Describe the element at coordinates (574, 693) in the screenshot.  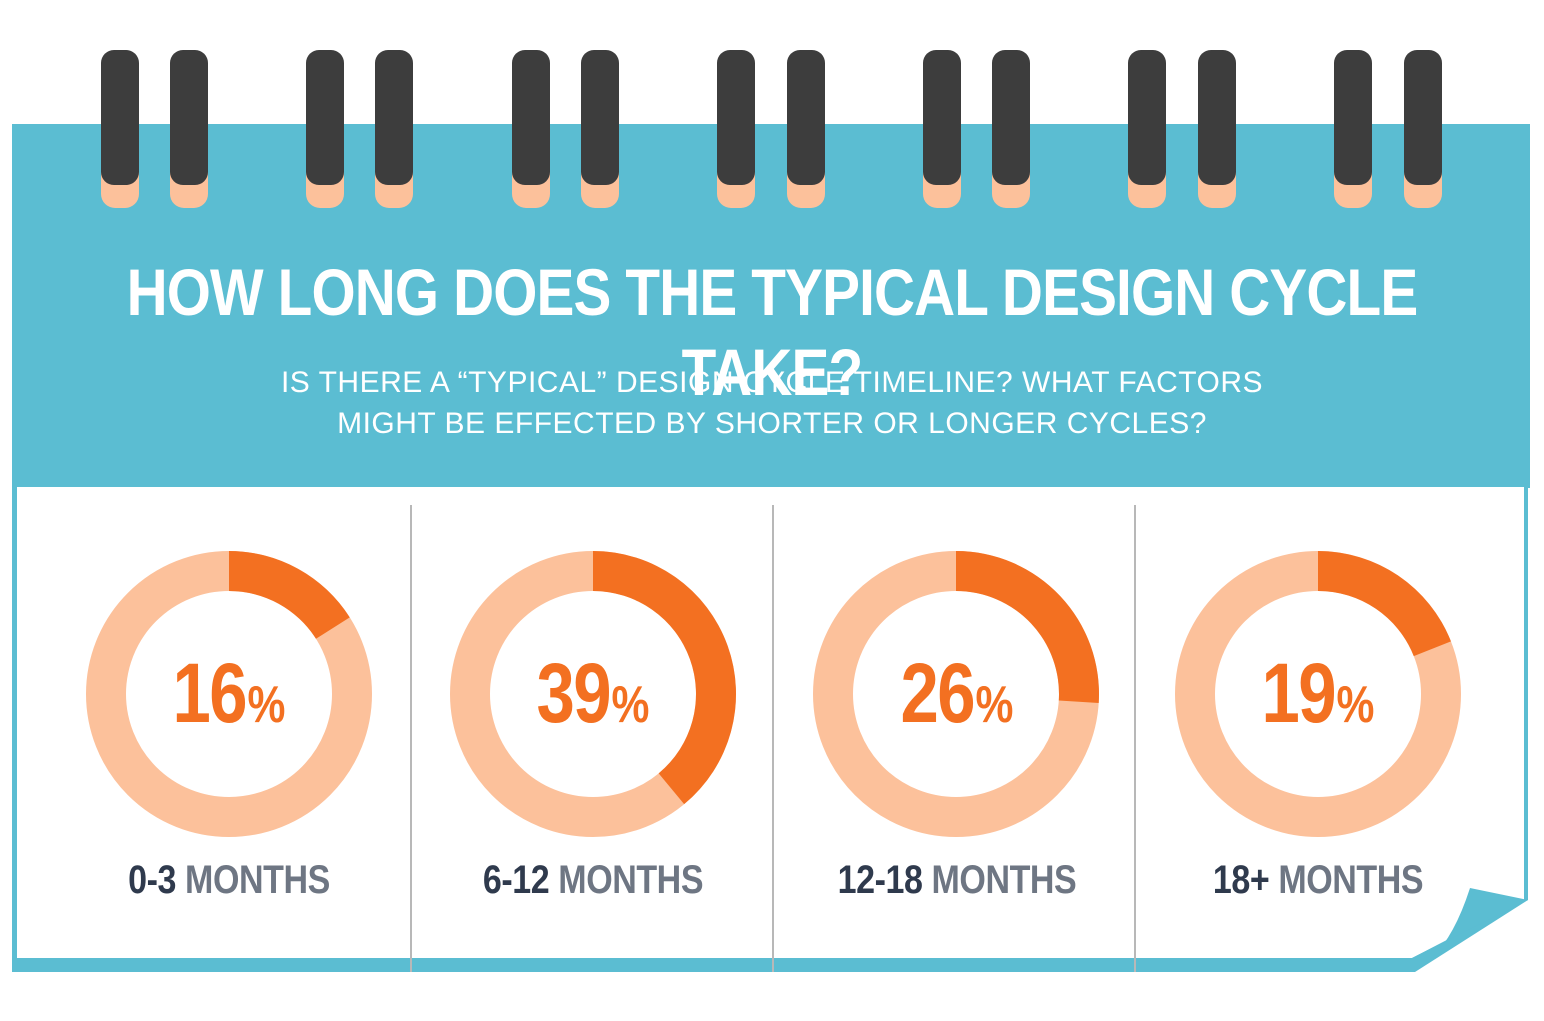
I see `percent-value: 39` at that location.